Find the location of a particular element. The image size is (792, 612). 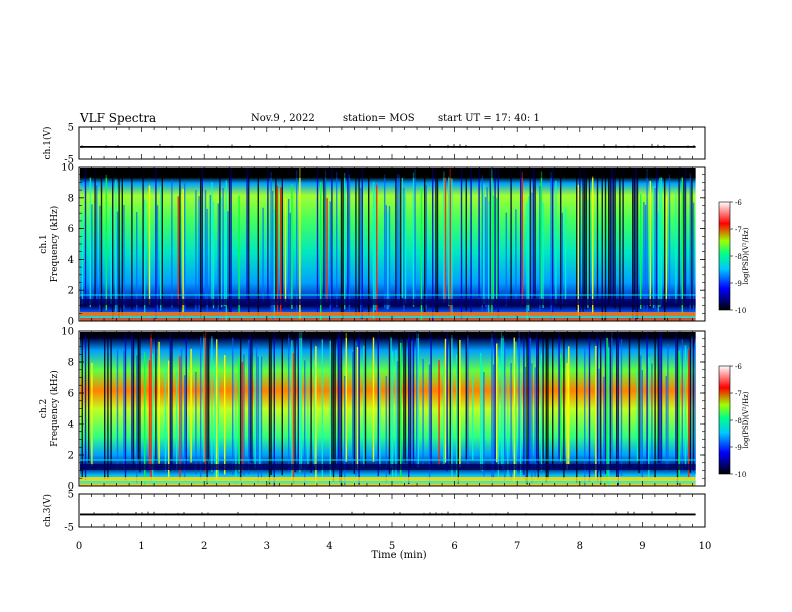

x-tick-label: 7 is located at coordinates (517, 546).